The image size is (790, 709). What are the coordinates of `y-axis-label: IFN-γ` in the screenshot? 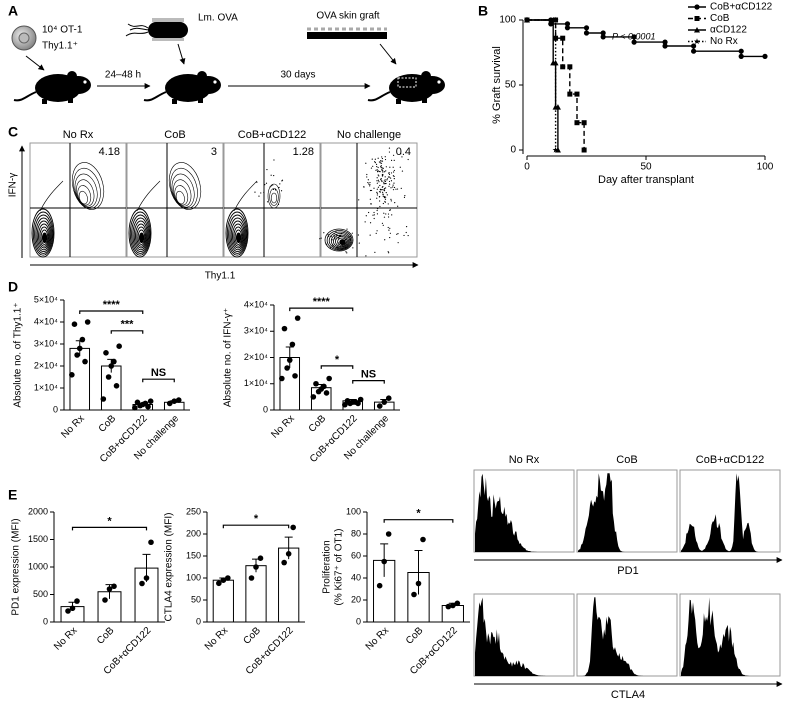 It's located at (13, 185).